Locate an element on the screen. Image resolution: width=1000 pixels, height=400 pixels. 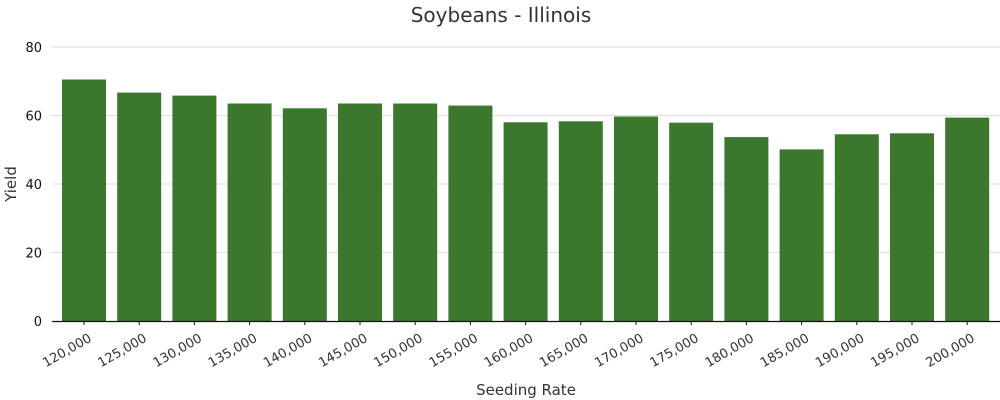
chart-title: Soybeans - Illinois is located at coordinates (501, 15).